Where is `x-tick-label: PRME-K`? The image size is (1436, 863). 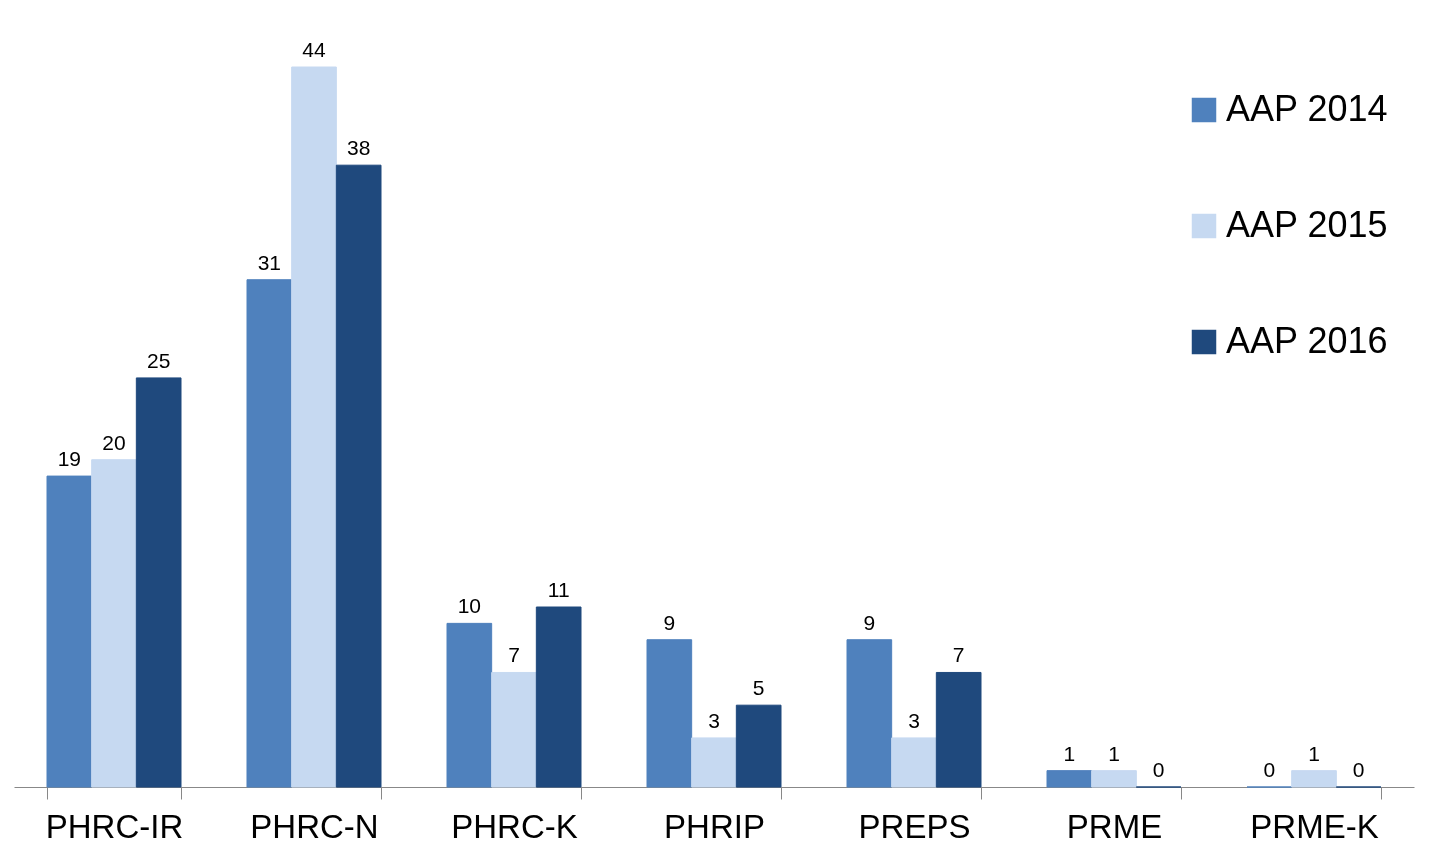
x-tick-label: PRME-K is located at coordinates (1314, 826).